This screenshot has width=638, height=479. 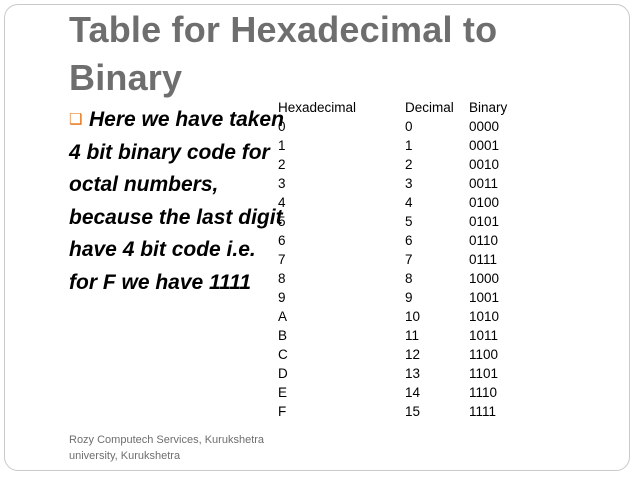 I want to click on cell-decimal: 10, so click(x=413, y=316).